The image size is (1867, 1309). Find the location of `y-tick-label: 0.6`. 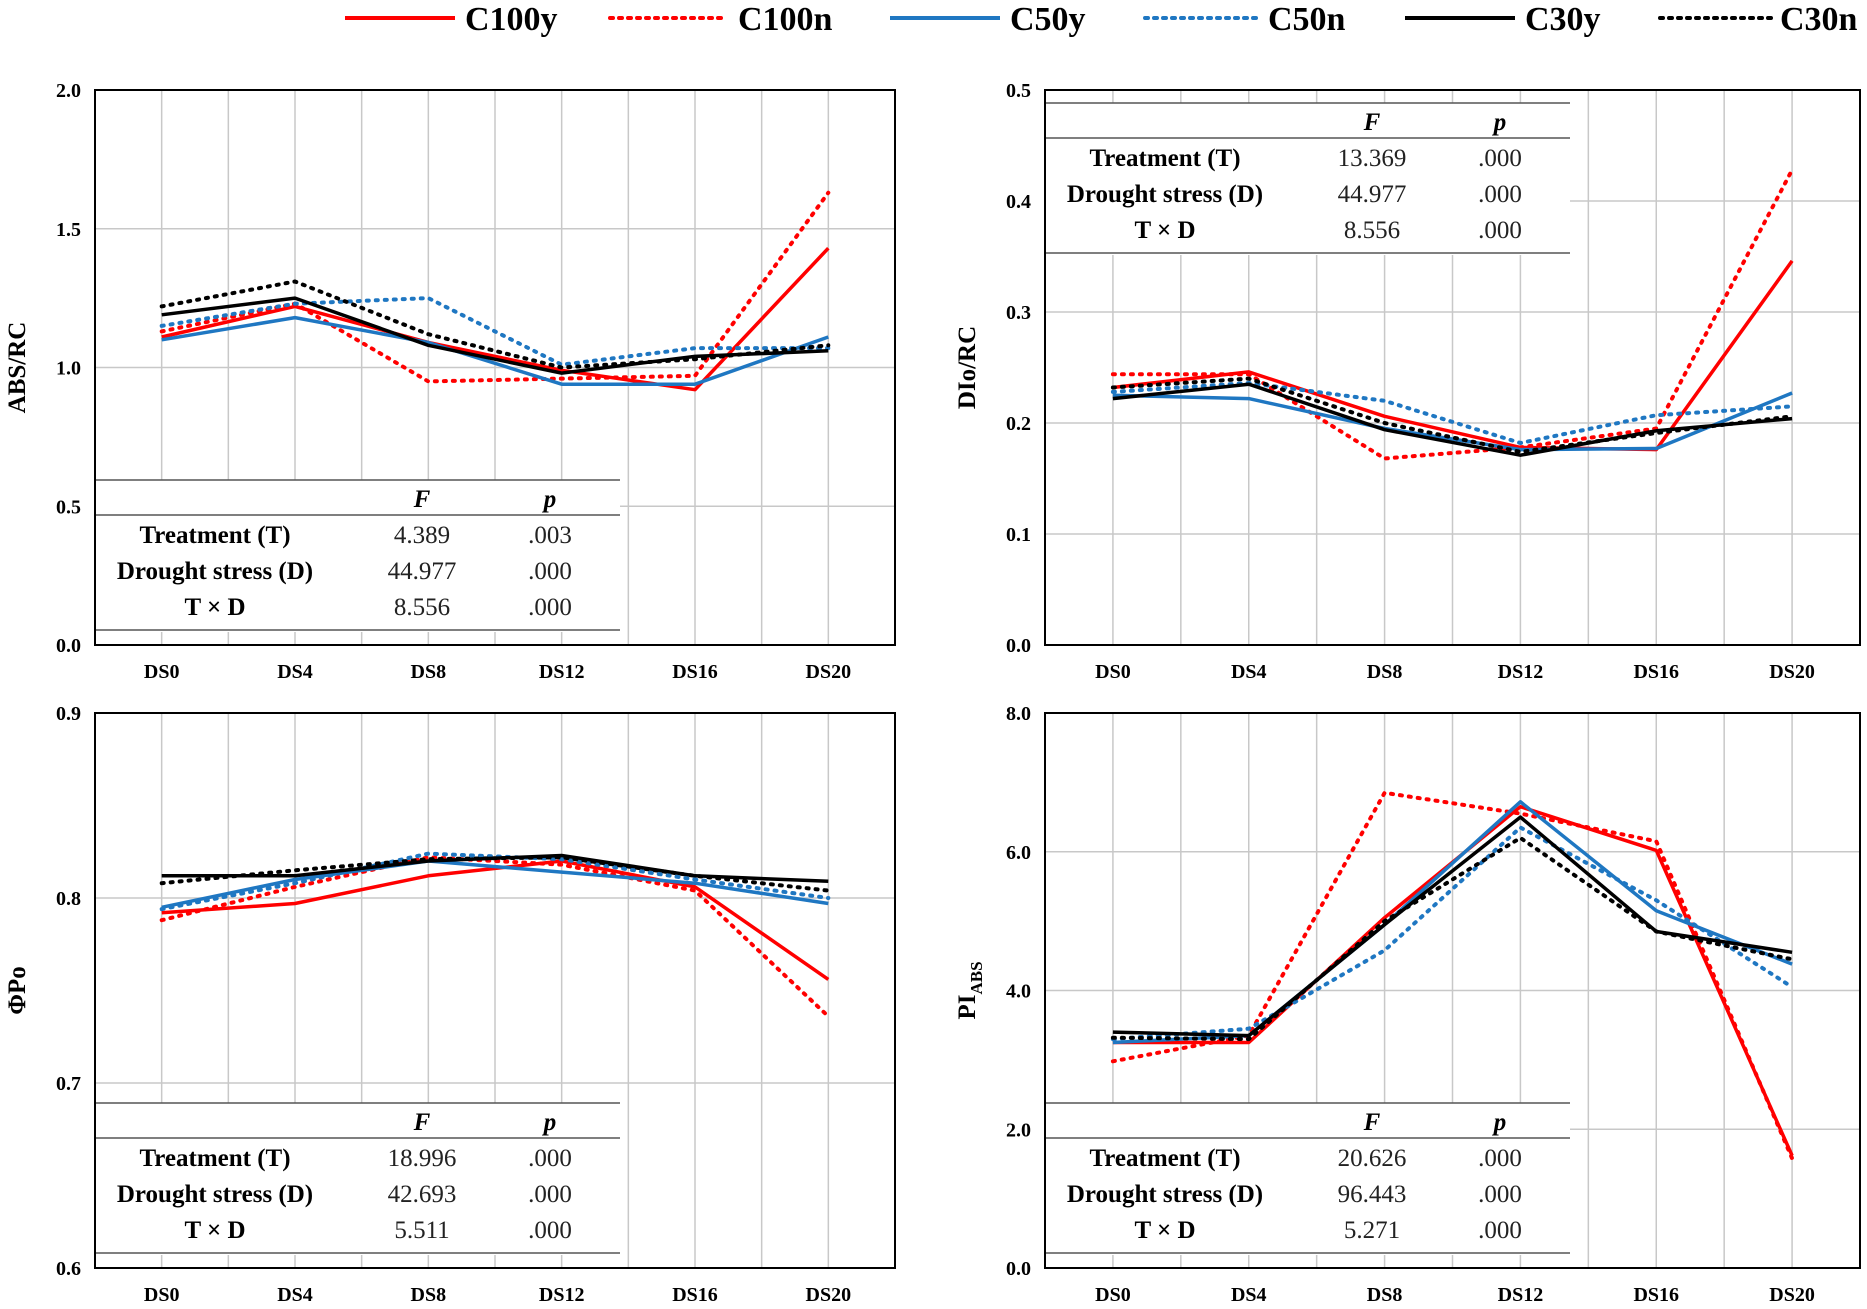

y-tick-label: 0.6 is located at coordinates (68, 1269).